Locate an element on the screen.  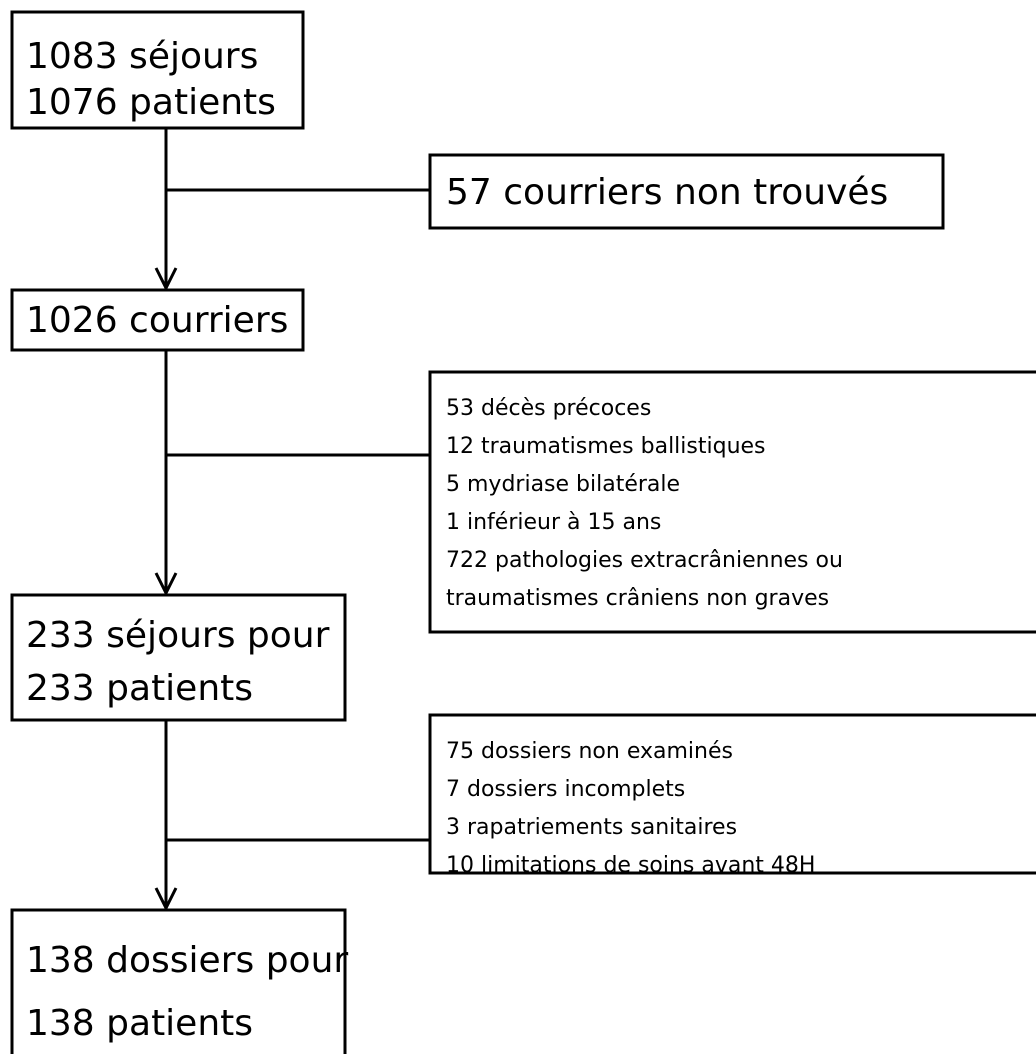
node-text: 138 patients is located at coordinates (139, 1023).